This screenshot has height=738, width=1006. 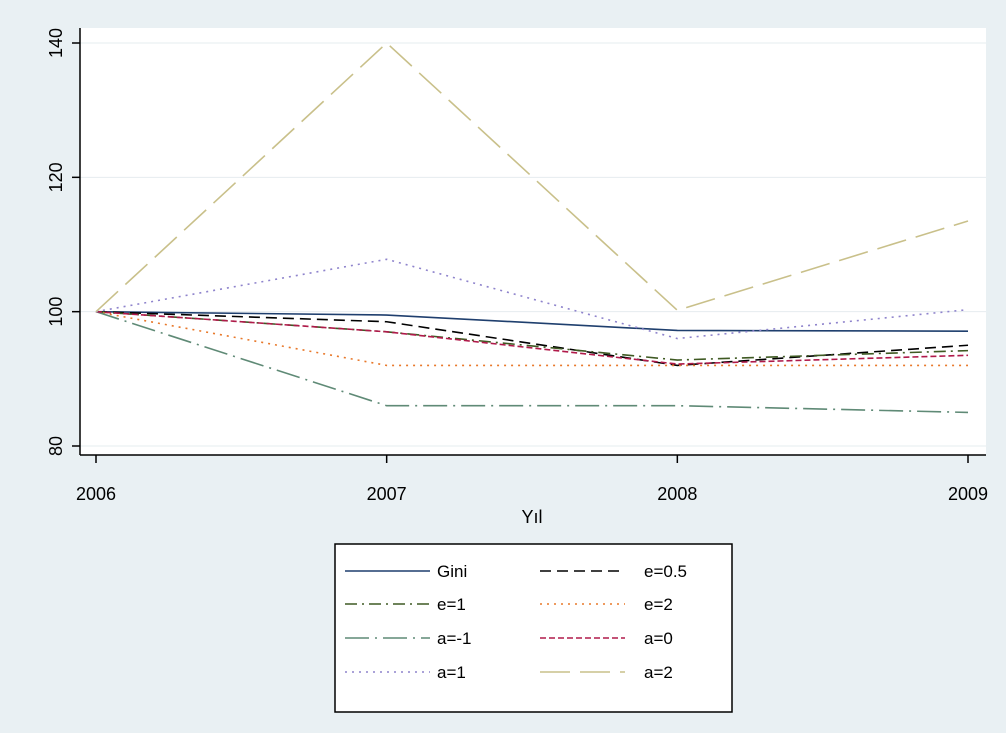 I want to click on legend-label-e=0.5: e=0.5, so click(x=665, y=571).